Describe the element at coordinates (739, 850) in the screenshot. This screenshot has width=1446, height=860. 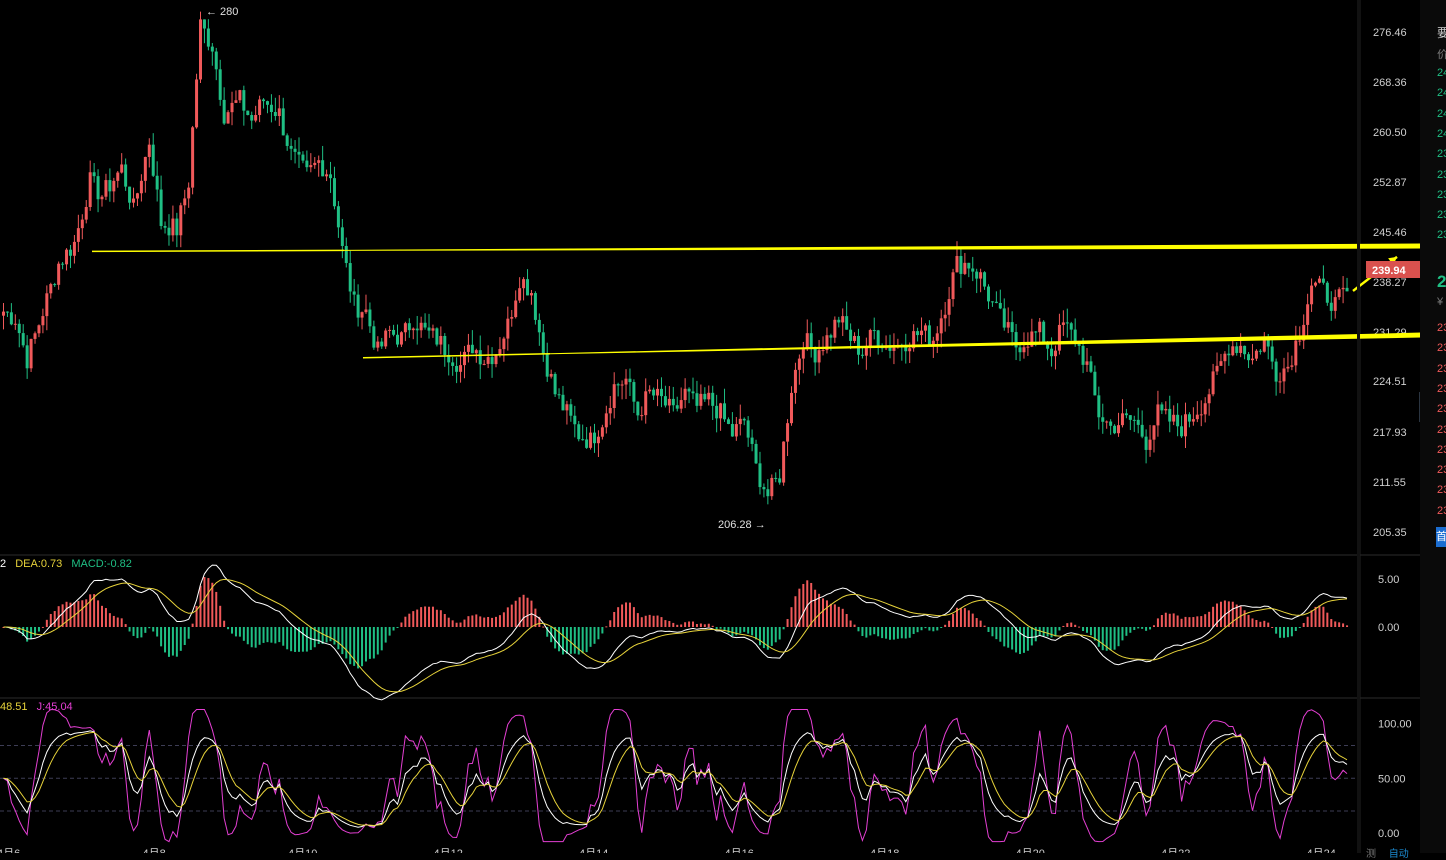
I see `time-tick-label: 4月16` at that location.